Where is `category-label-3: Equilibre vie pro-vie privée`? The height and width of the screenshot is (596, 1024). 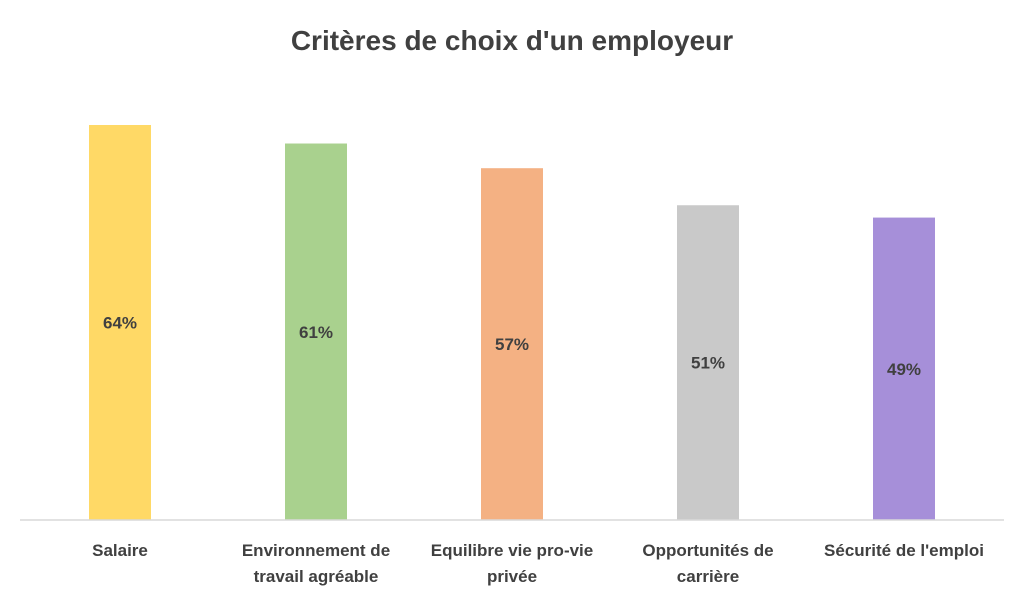
category-label-3: Equilibre vie pro-vie privée is located at coordinates (512, 563).